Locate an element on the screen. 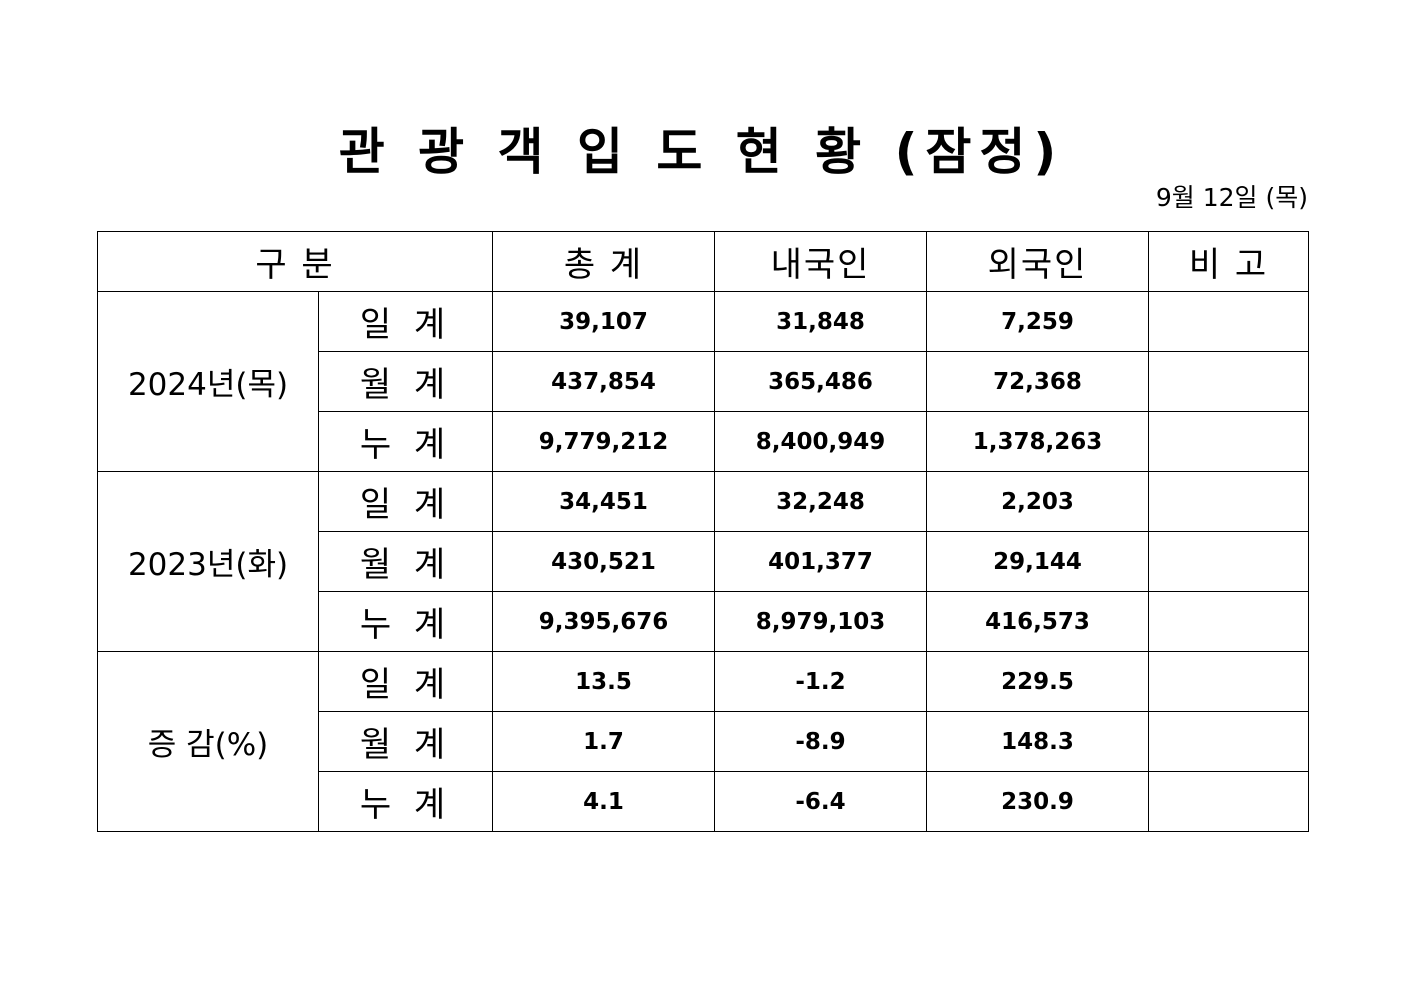 Image resolution: width=1403 pixels, height=992 pixels. value-cell: 230.9 is located at coordinates (1037, 801).